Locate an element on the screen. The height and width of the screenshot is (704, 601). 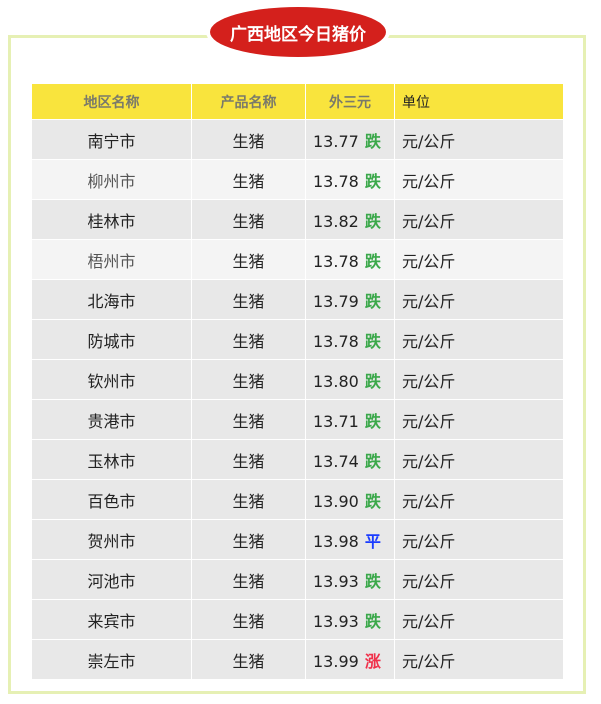
price-cell: 13.79 跌 is located at coordinates (350, 299).